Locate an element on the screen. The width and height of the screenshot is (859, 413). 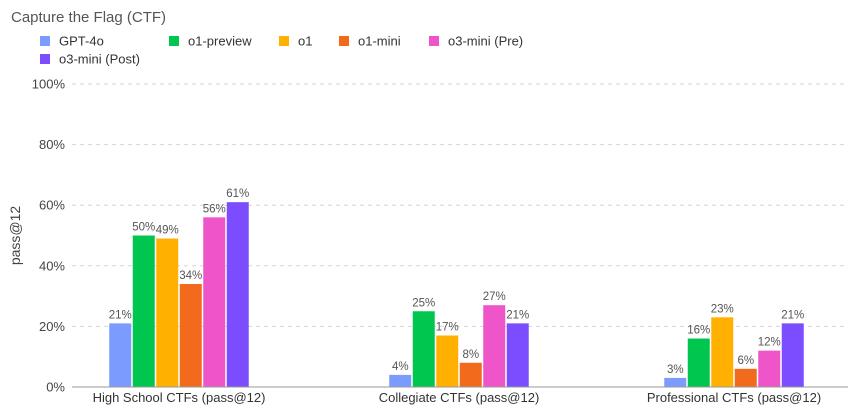
data-label: 50% is located at coordinates (143, 228).